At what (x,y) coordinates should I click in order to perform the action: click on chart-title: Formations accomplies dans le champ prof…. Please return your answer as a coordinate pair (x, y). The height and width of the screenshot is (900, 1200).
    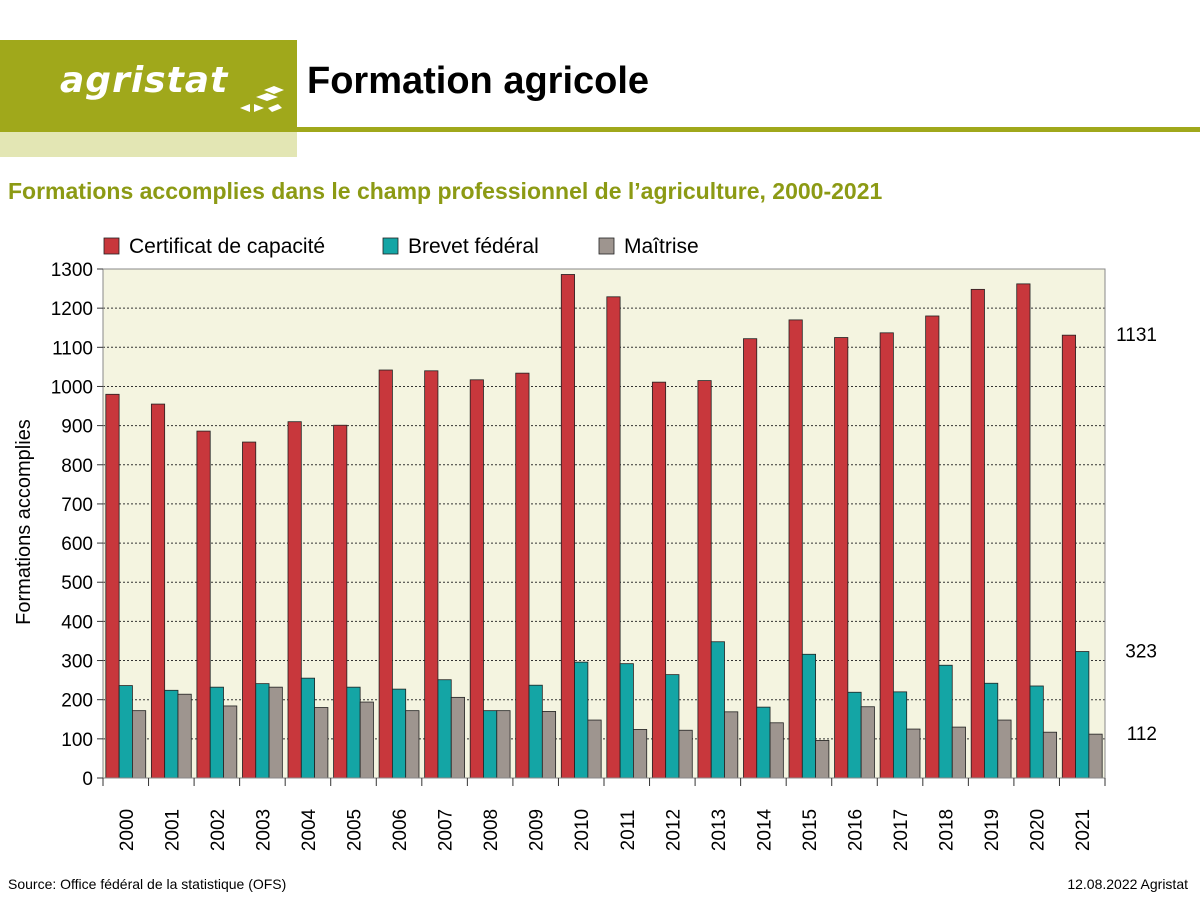
    Looking at the image, I should click on (445, 191).